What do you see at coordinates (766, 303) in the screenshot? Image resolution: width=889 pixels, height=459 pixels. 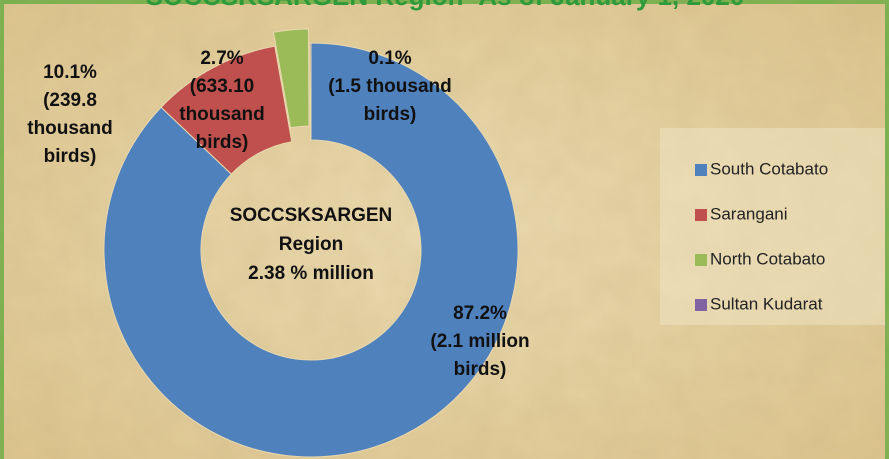 I see `legend-label: Sultan Kudarat` at bounding box center [766, 303].